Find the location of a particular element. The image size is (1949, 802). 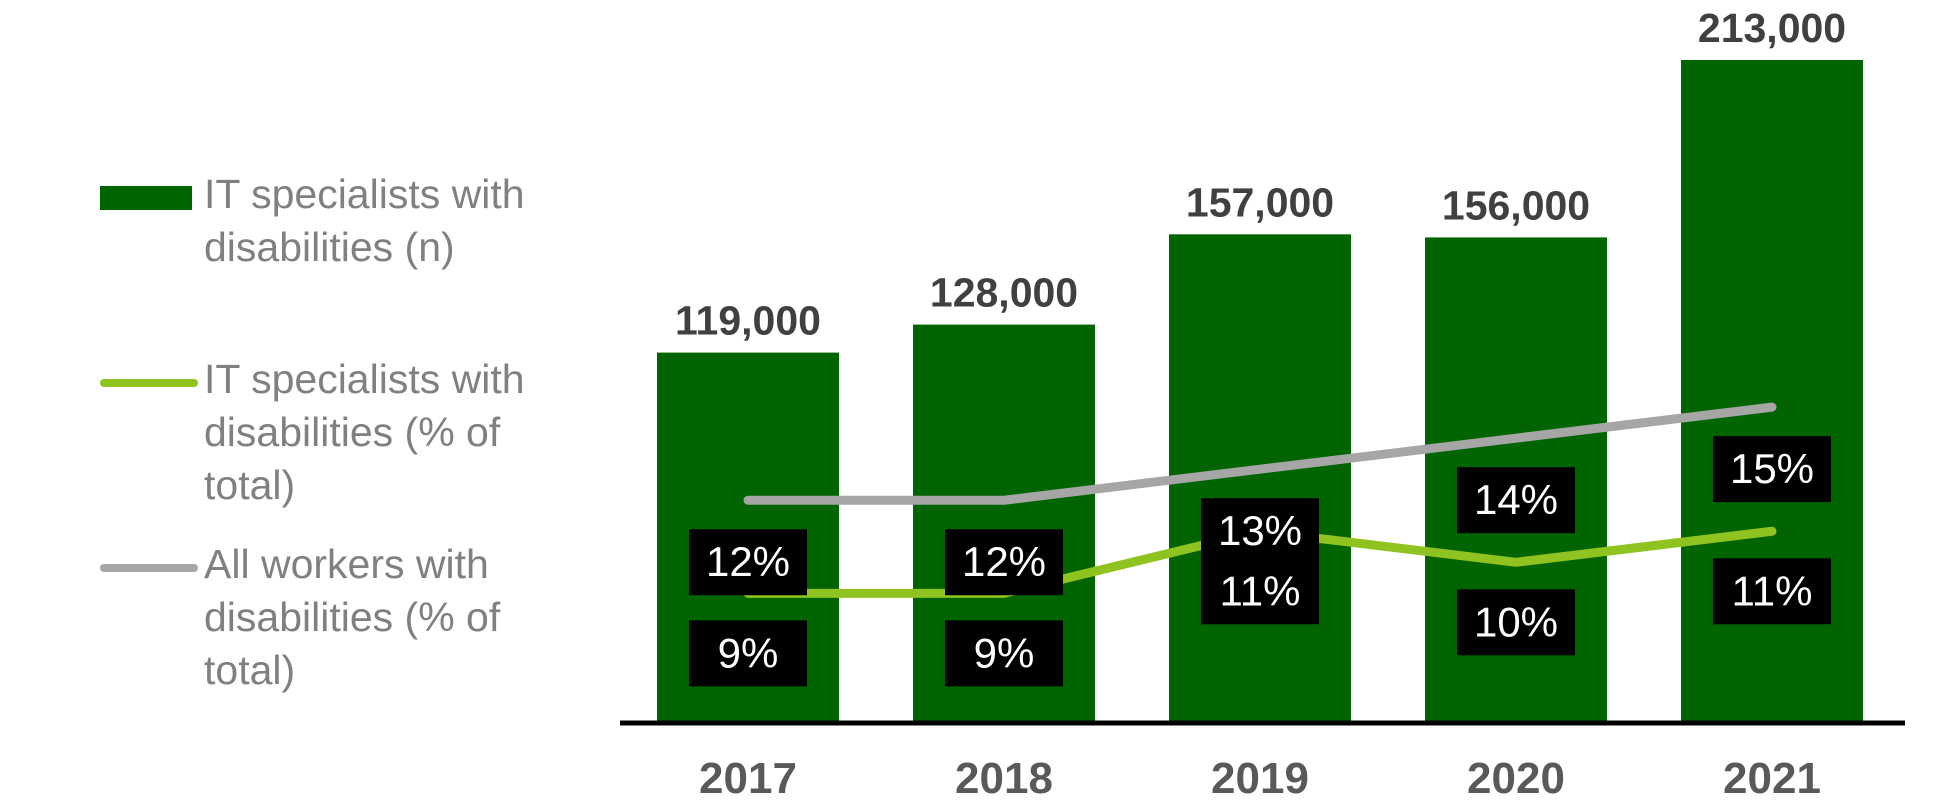

it-specialists-share-label: 10% is located at coordinates (1516, 621).